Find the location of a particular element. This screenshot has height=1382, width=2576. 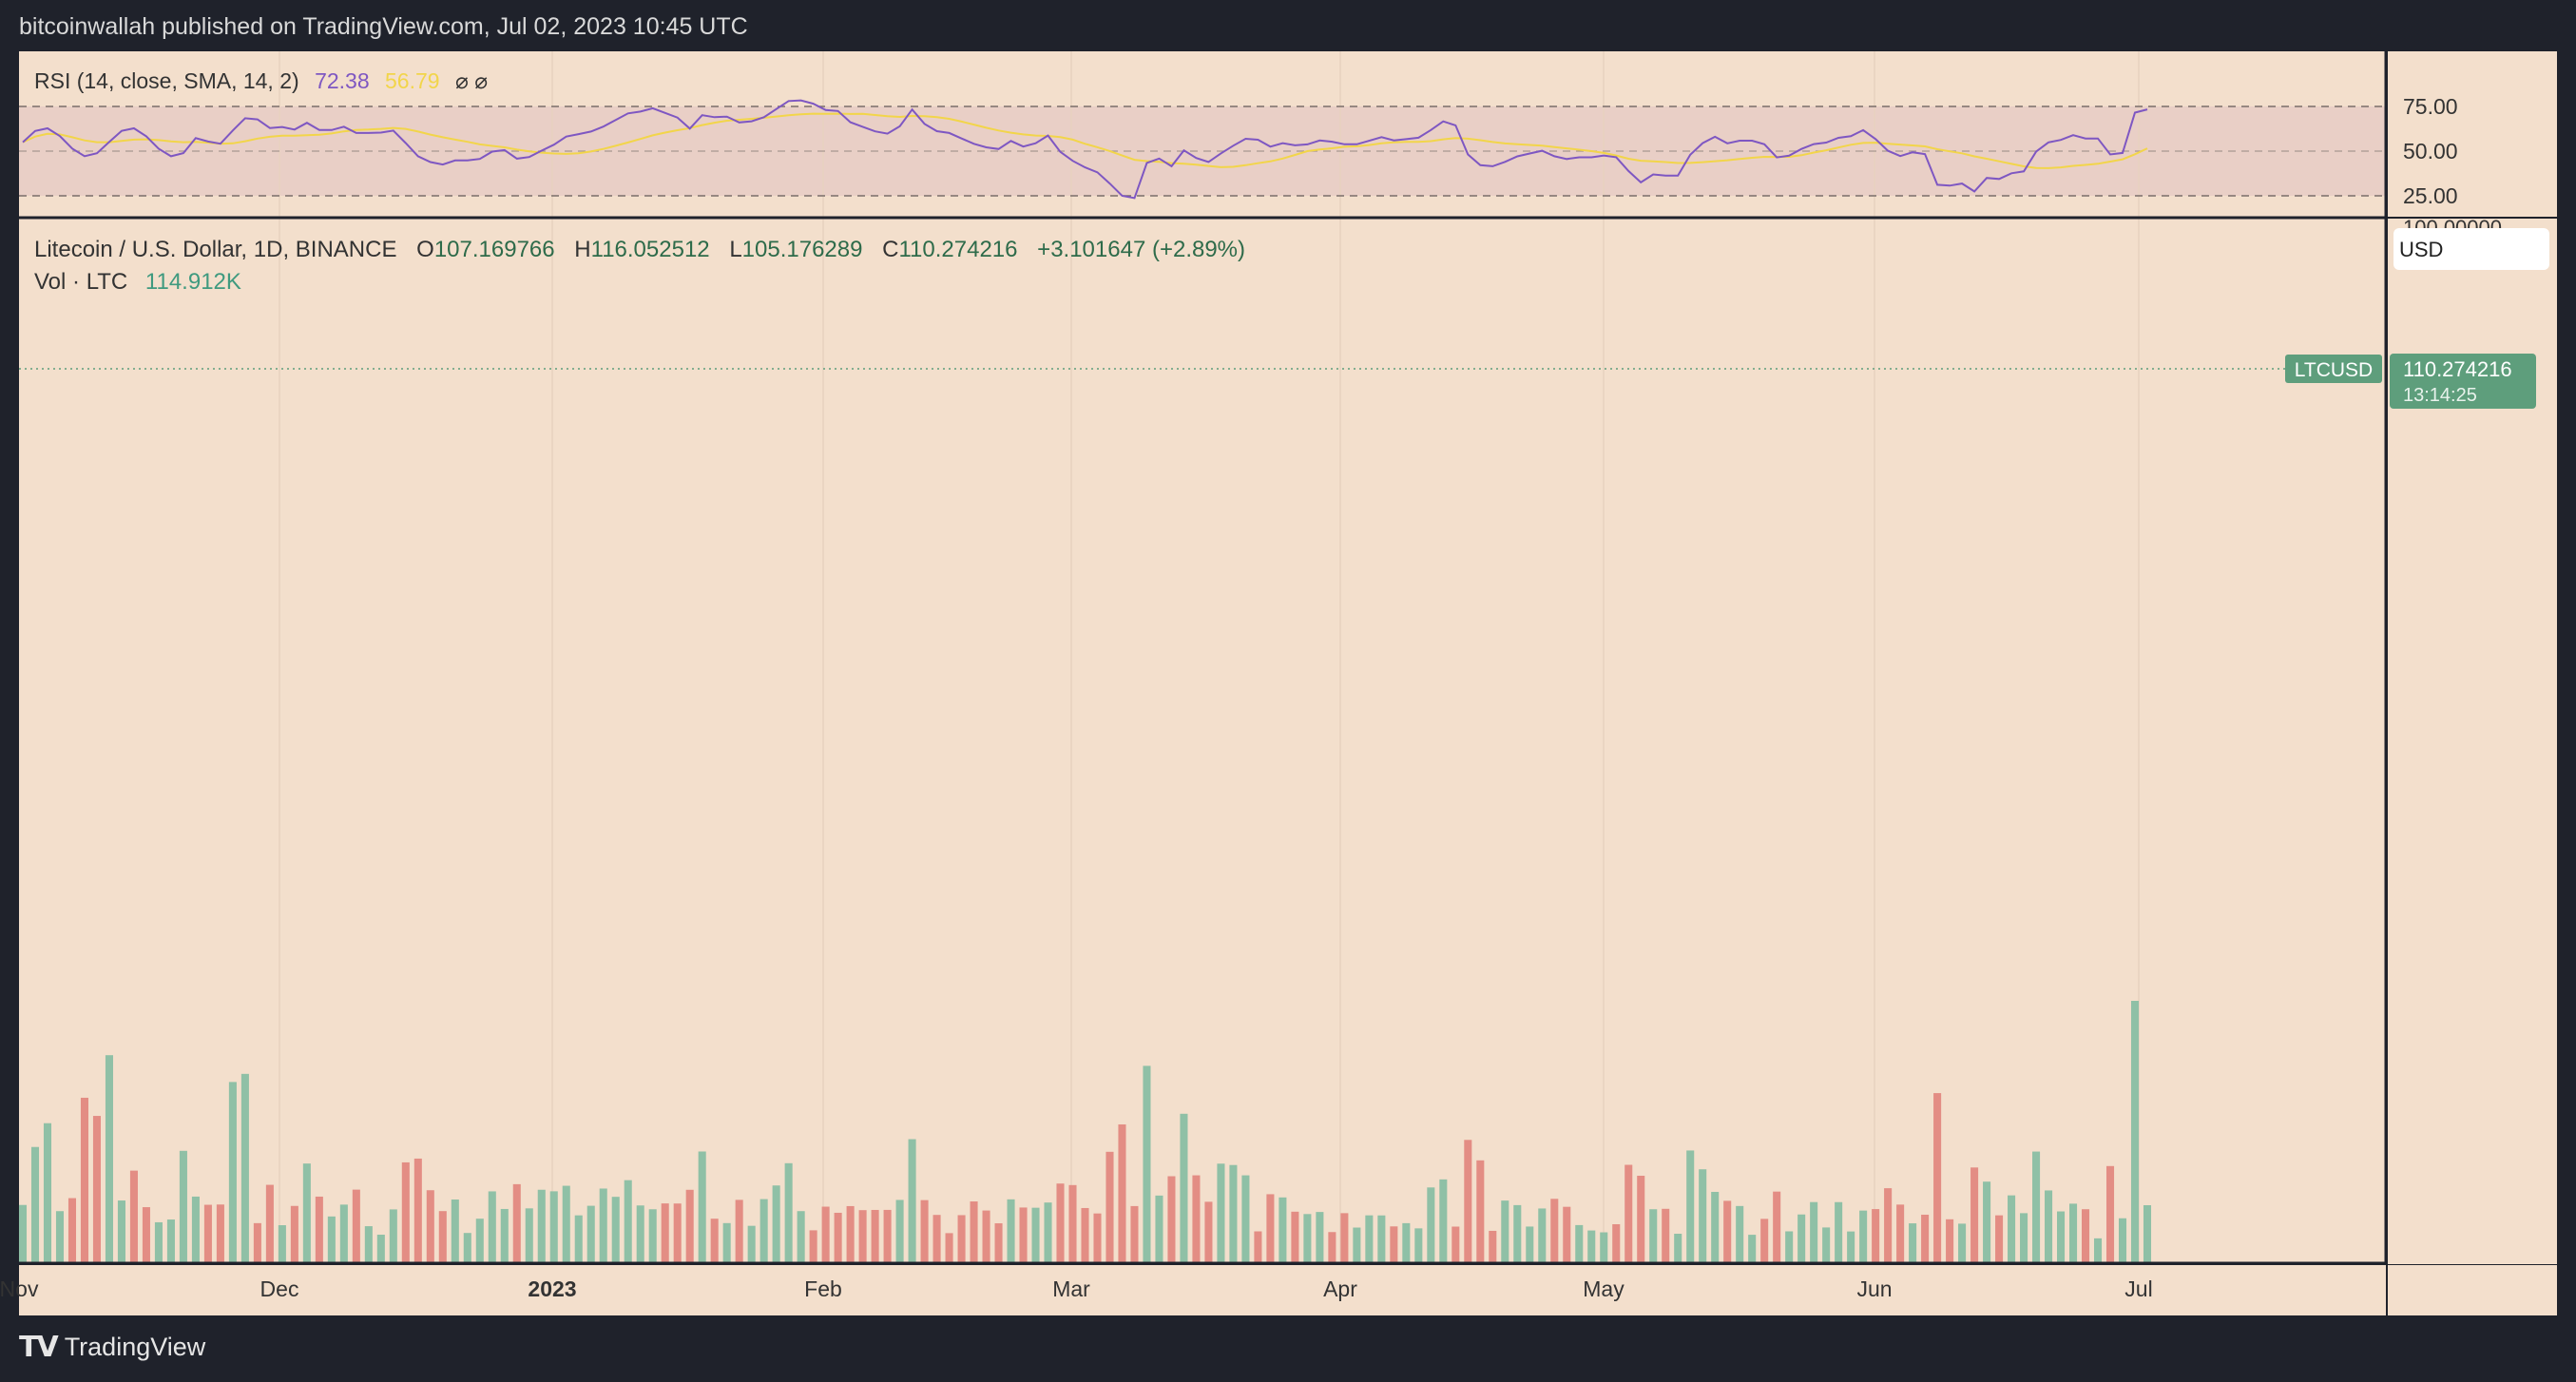

low-label: L is located at coordinates (735, 250).